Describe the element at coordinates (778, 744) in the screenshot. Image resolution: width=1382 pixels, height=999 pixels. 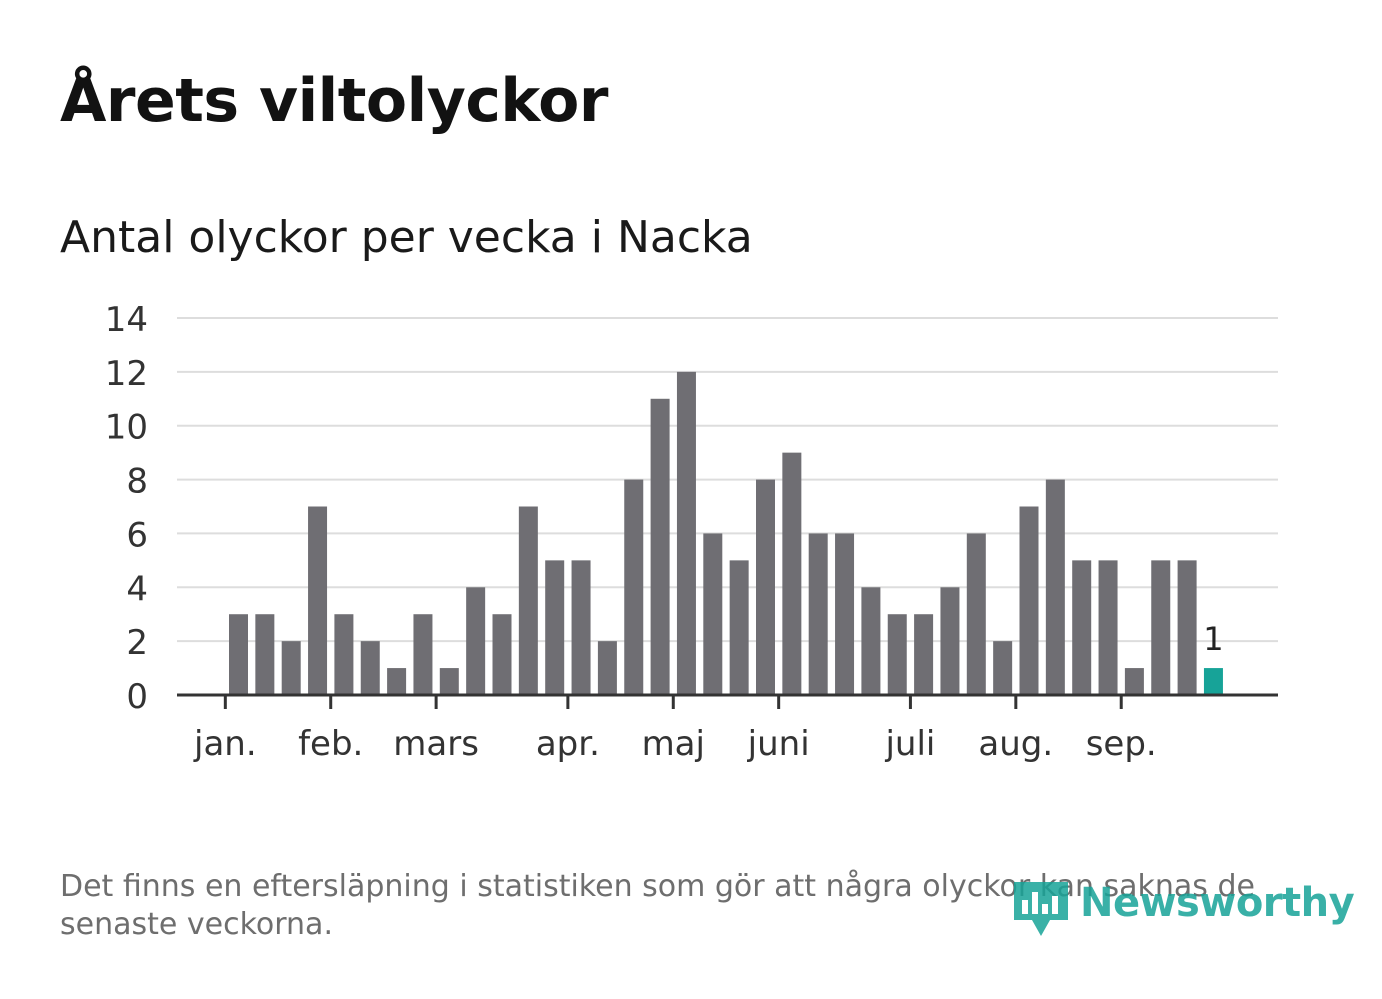
I see `x-tick-label: juni` at that location.